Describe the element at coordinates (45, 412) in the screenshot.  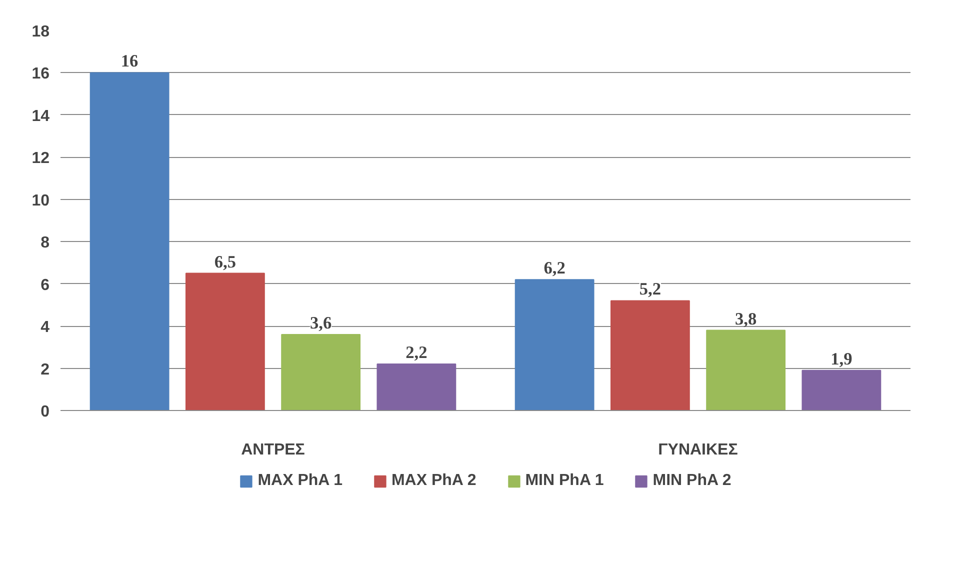
I see `y-tick-label: 0` at that location.